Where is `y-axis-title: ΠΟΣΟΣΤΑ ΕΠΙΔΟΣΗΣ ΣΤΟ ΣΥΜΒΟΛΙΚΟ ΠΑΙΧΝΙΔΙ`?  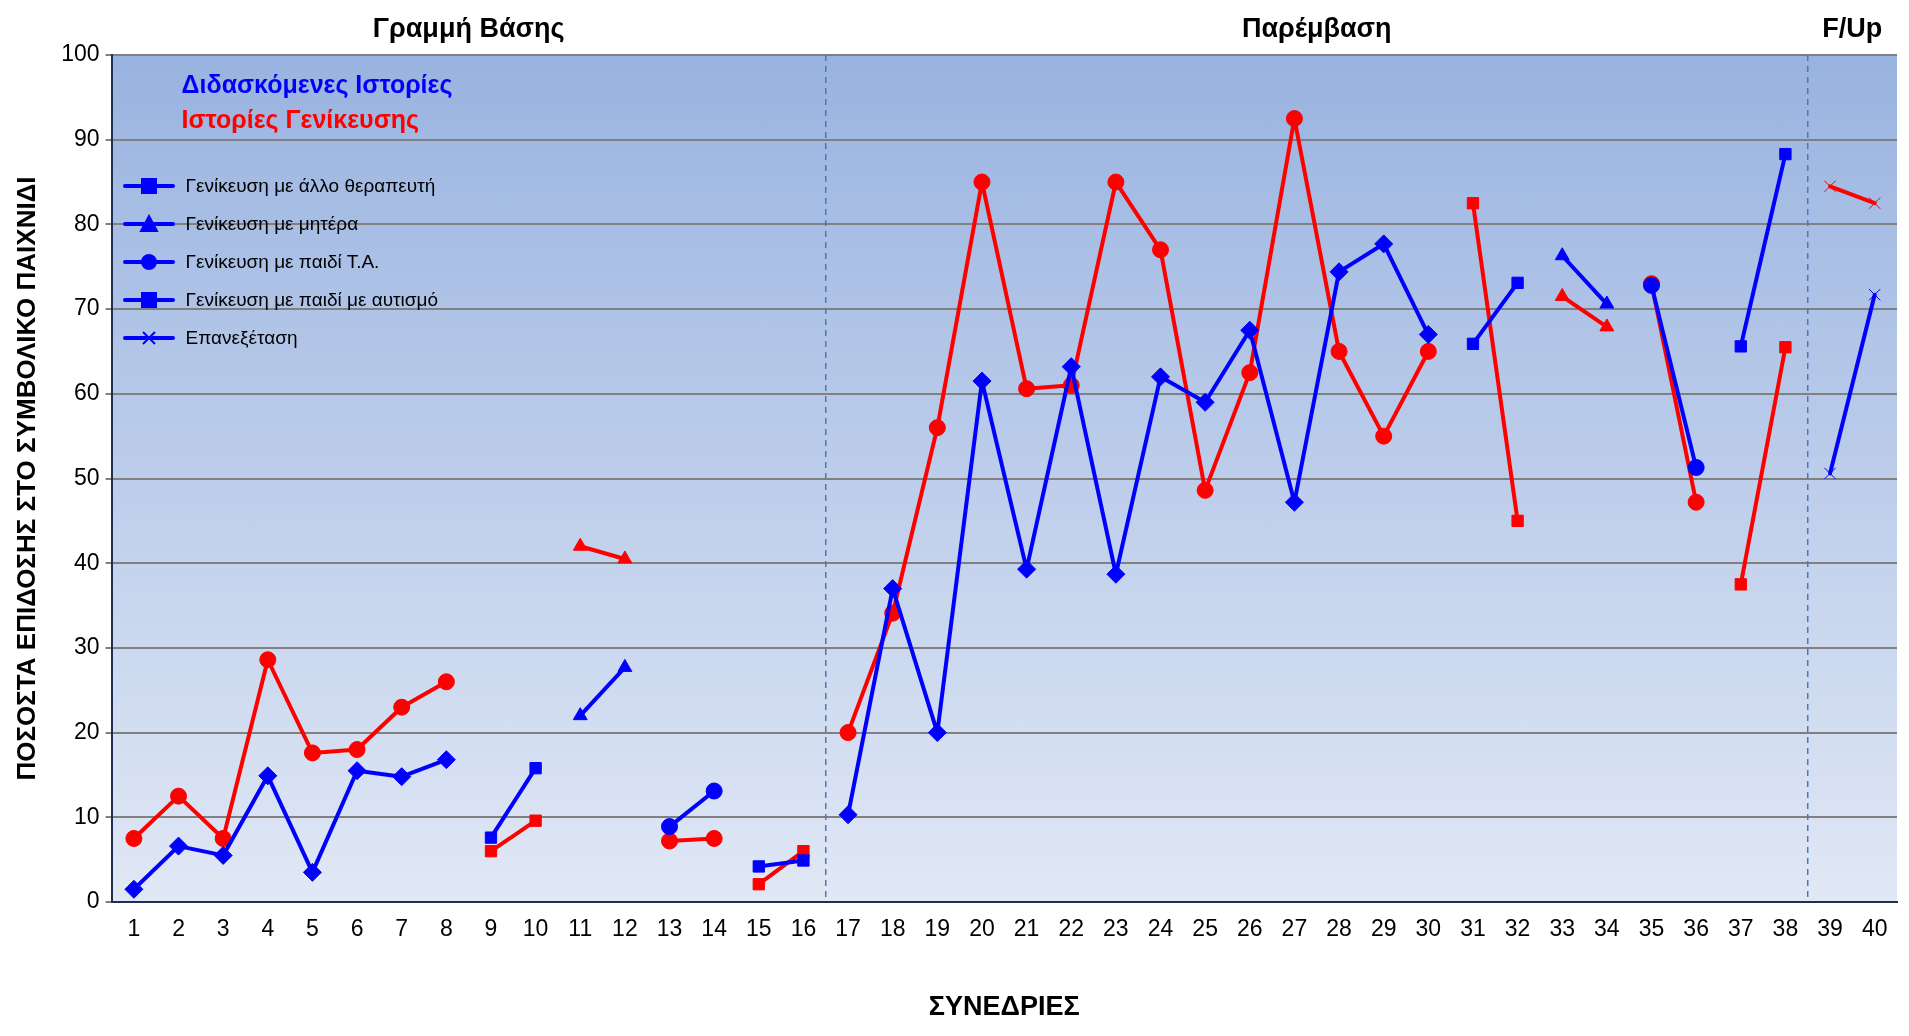
y-axis-title: ΠΟΣΟΣΤΑ ΕΠΙΔΟΣΗΣ ΣΤΟ ΣΥΜΒΟΛΙΚΟ ΠΑΙΧΝΙΔΙ is located at coordinates (25, 478).